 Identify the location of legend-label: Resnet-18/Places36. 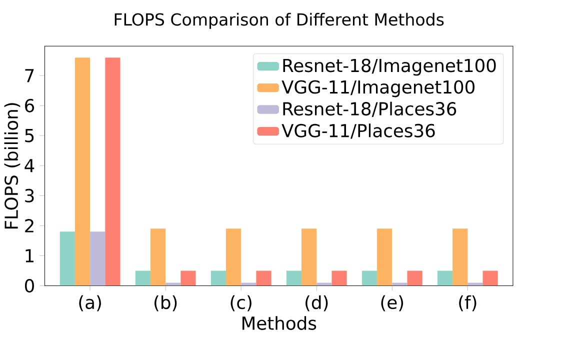
(369, 109).